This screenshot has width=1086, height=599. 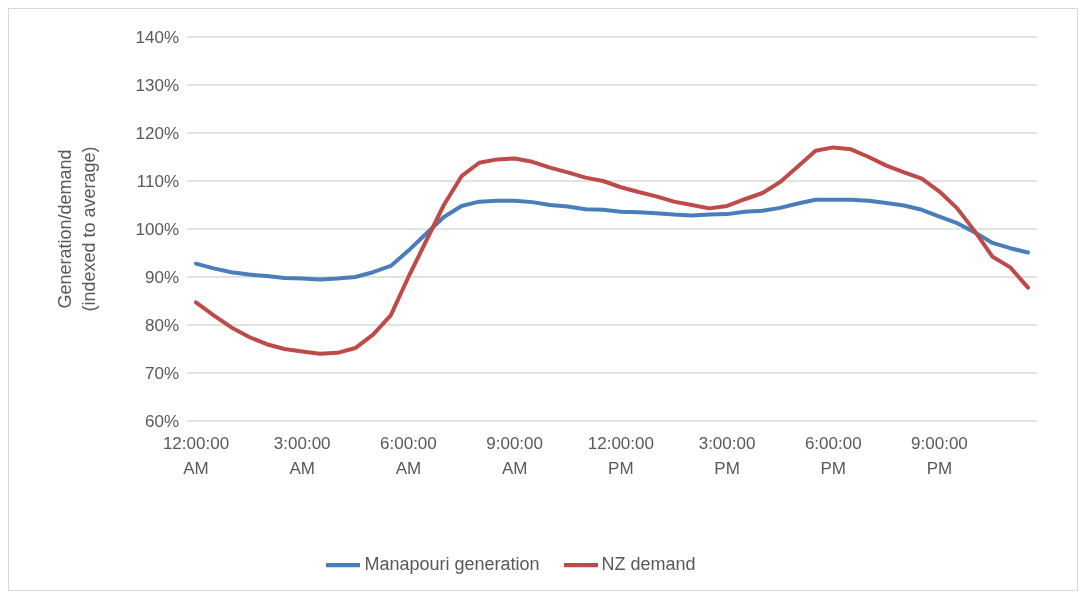 What do you see at coordinates (77, 229) in the screenshot?
I see `y-axis-title: Generation/demand (indexed to average)` at bounding box center [77, 229].